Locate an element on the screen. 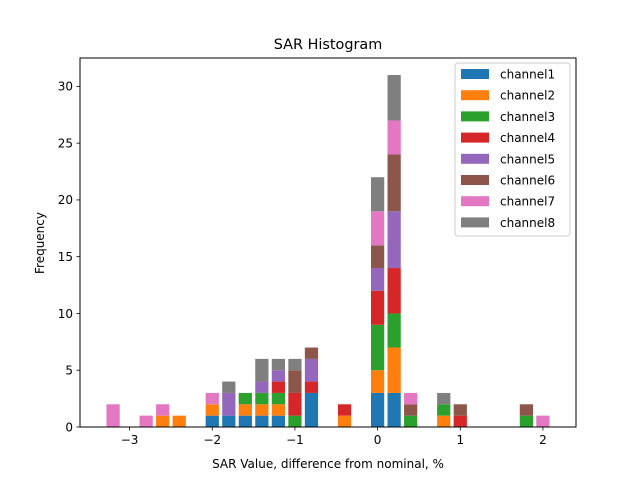 This screenshot has height=480, width=640. x-tick-label: 1 is located at coordinates (460, 440).